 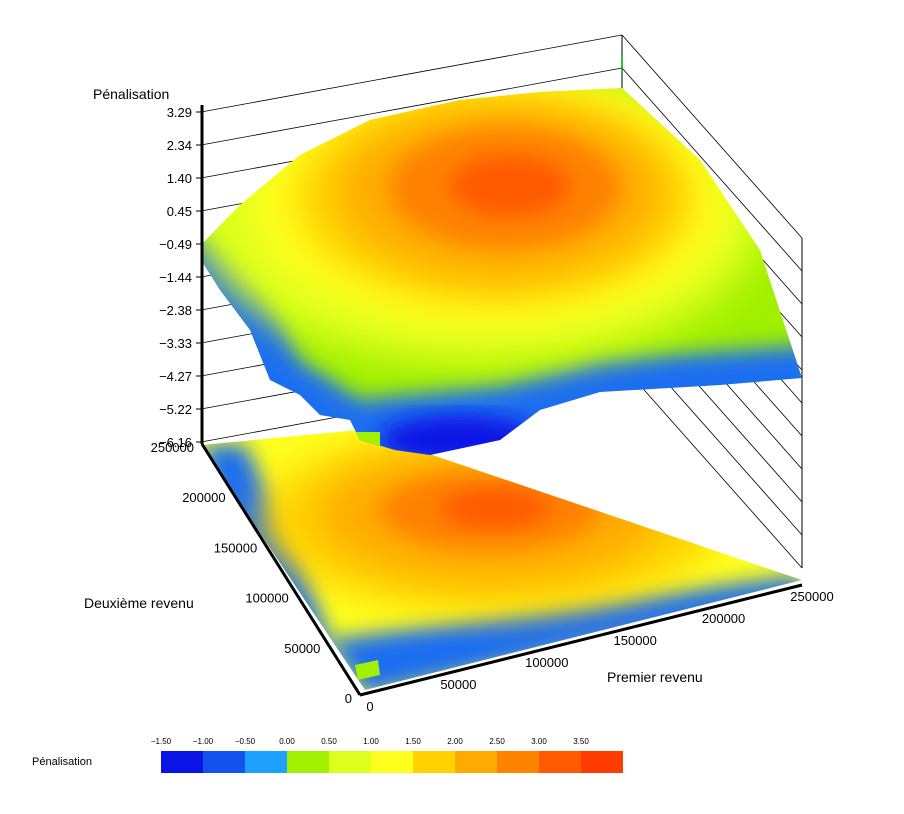 I want to click on x-tick-label: 150000, so click(x=635, y=640).